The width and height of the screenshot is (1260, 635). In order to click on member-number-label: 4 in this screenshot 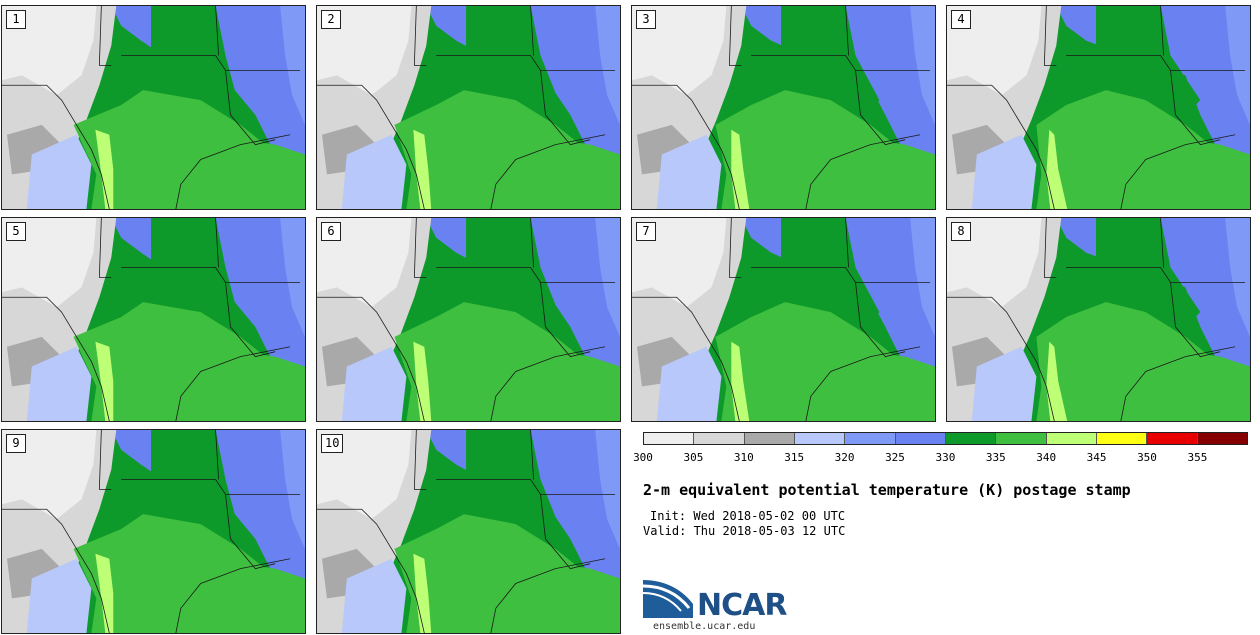, I will do `click(961, 19)`.